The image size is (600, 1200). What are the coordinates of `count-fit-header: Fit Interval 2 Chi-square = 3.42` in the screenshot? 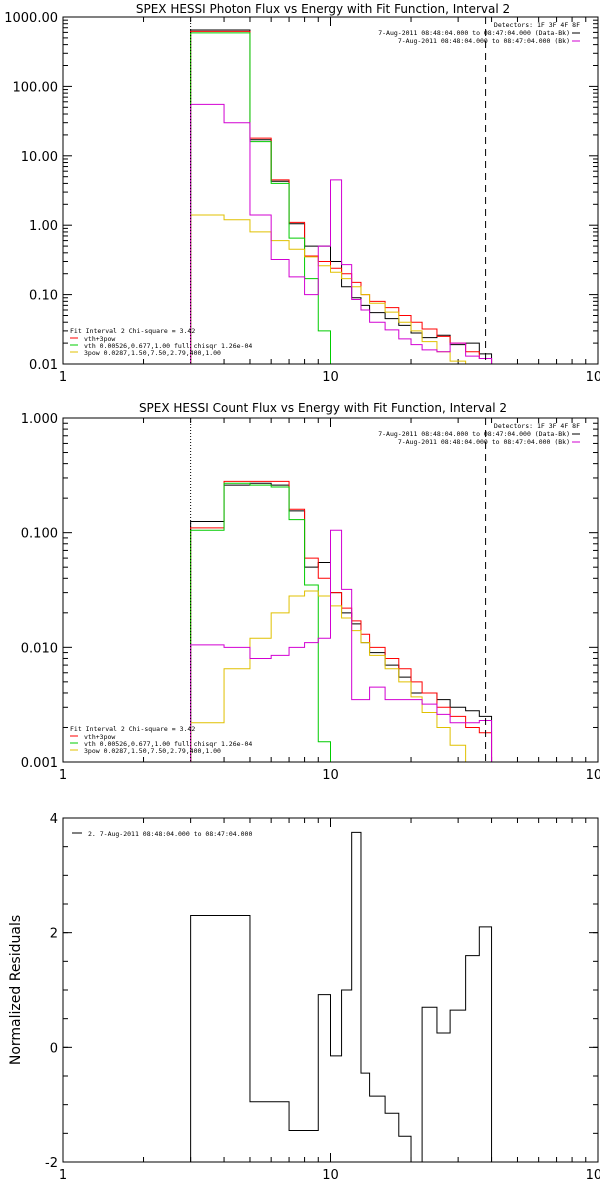 It's located at (132, 729).